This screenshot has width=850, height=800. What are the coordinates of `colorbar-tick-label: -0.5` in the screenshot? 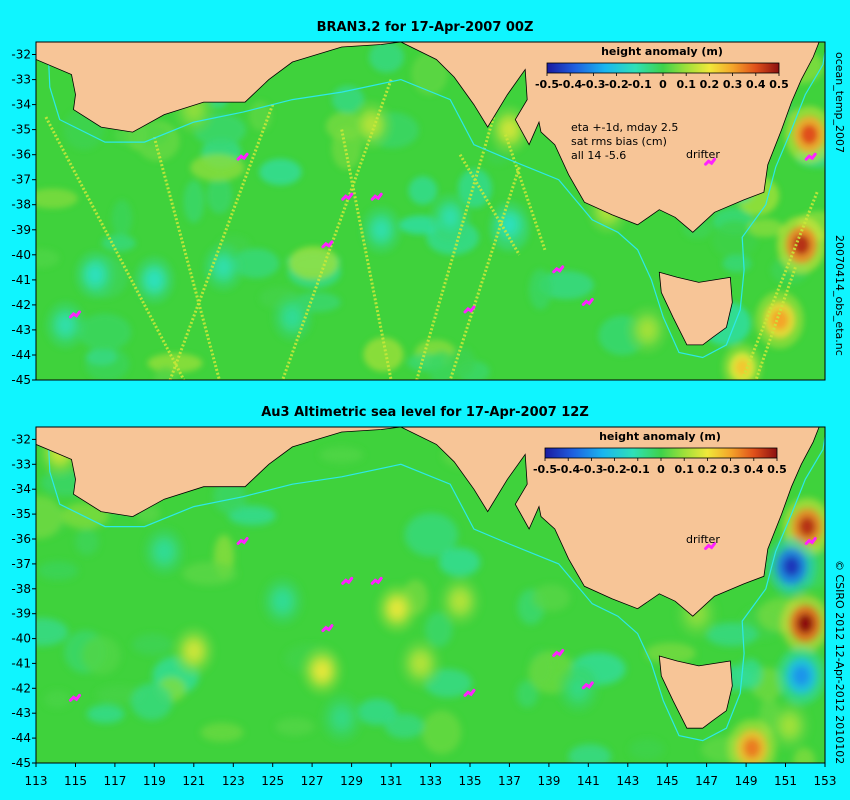 It's located at (547, 84).